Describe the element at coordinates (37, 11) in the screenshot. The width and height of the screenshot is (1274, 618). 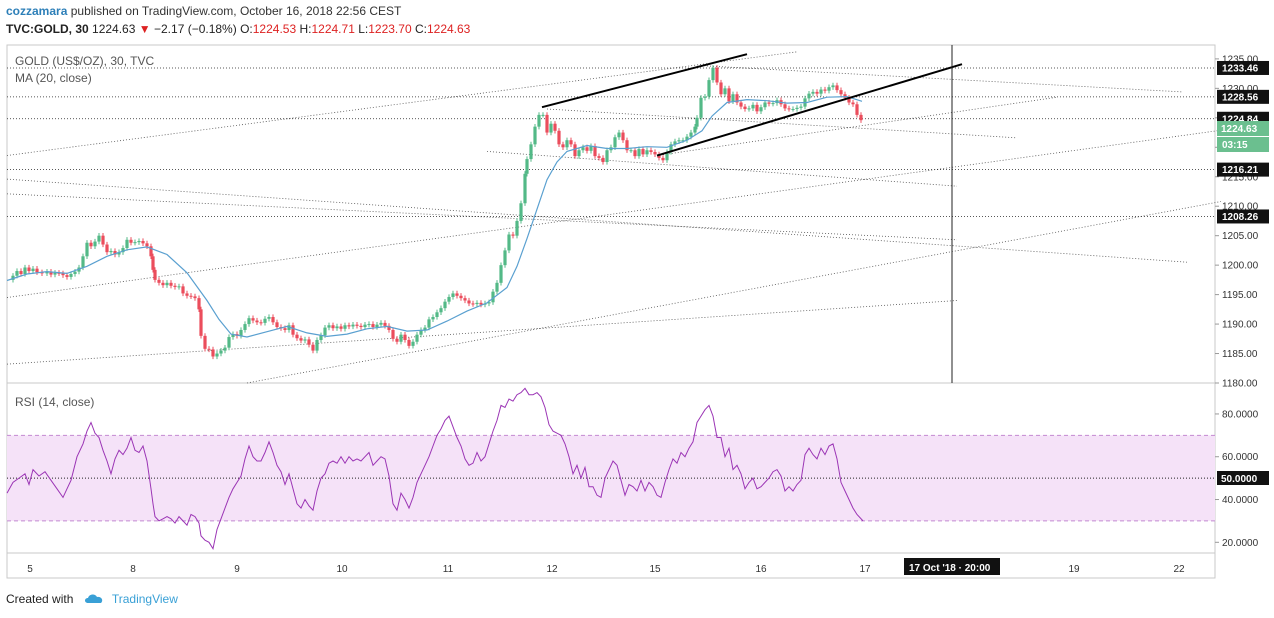
I see `author-link: cozzamara` at that location.